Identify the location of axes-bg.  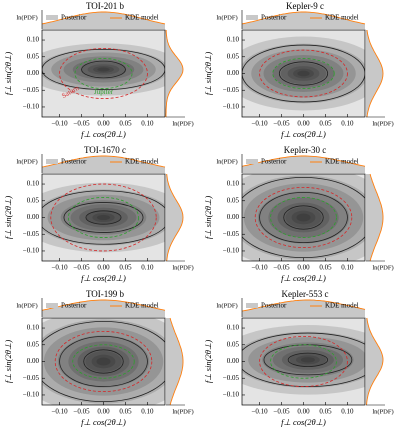
(103, 217).